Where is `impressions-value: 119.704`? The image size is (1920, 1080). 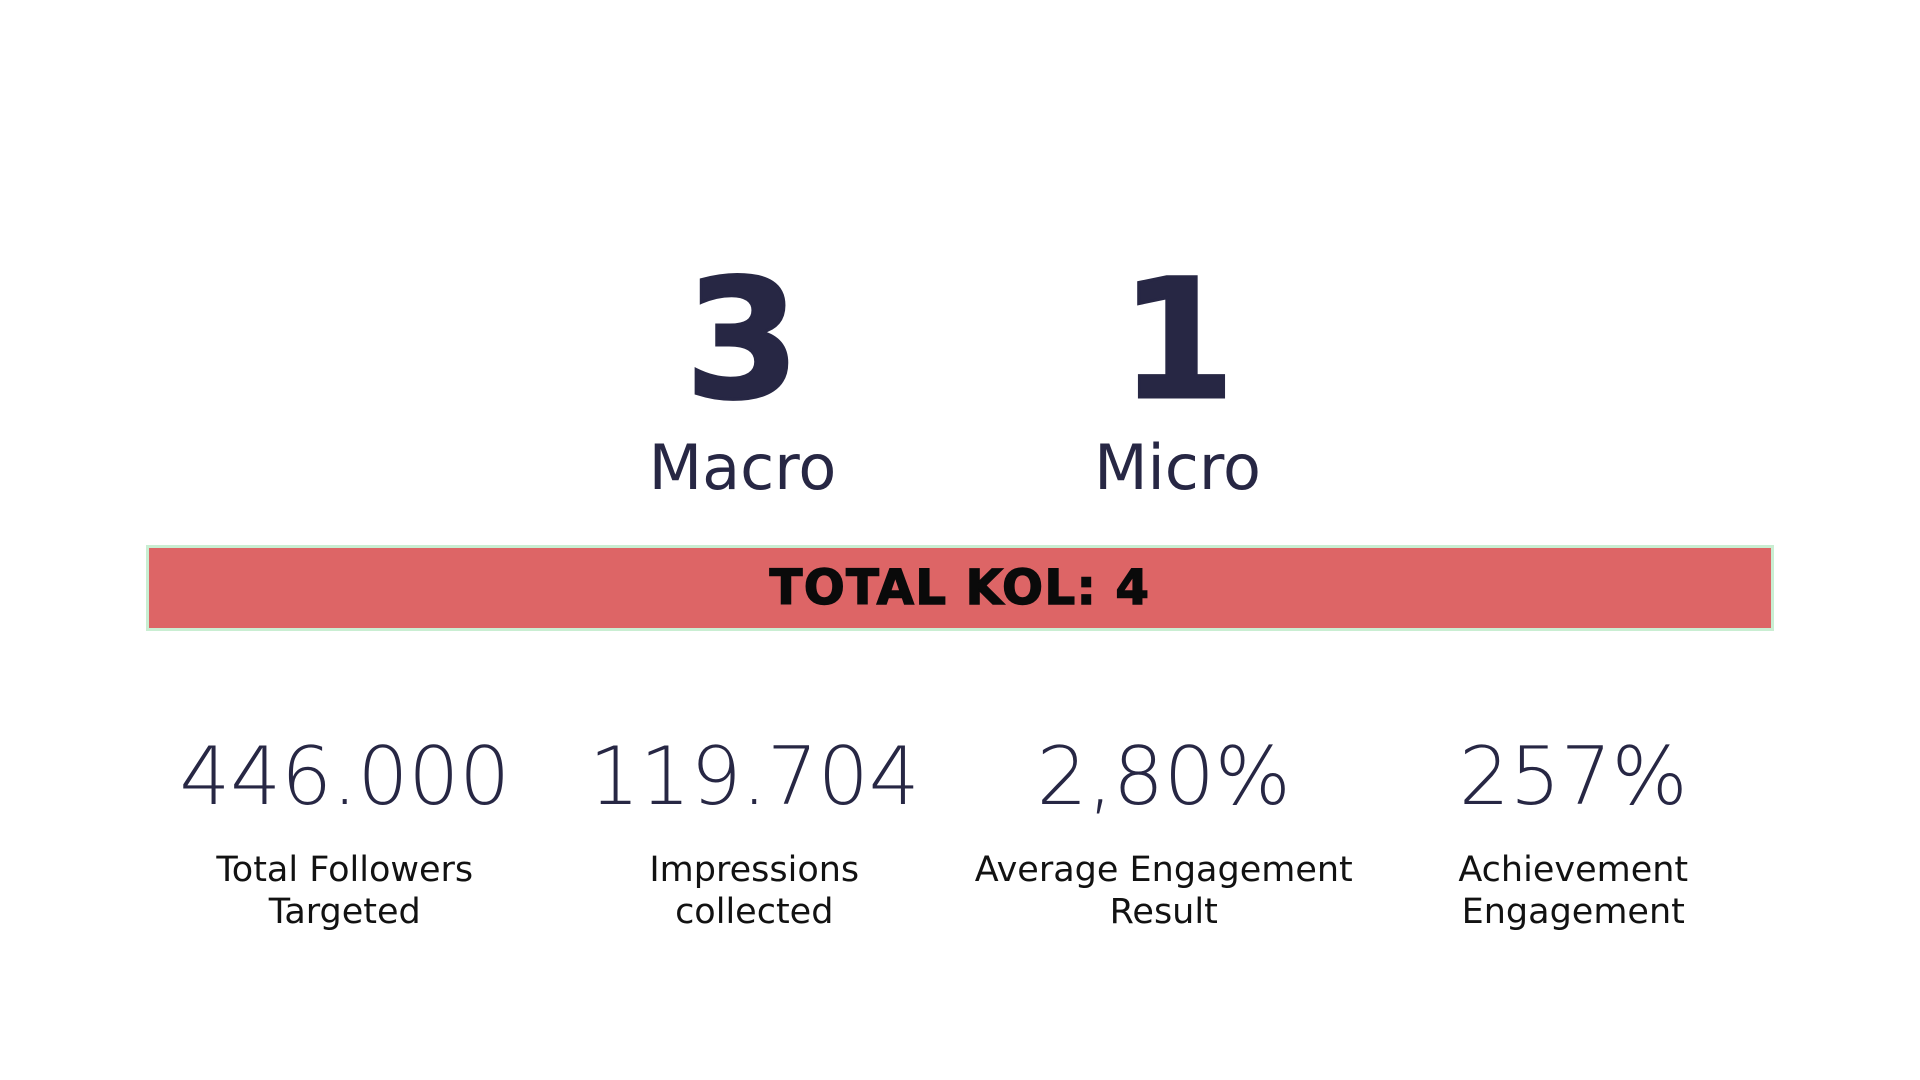
impressions-value: 119.704 is located at coordinates (754, 776).